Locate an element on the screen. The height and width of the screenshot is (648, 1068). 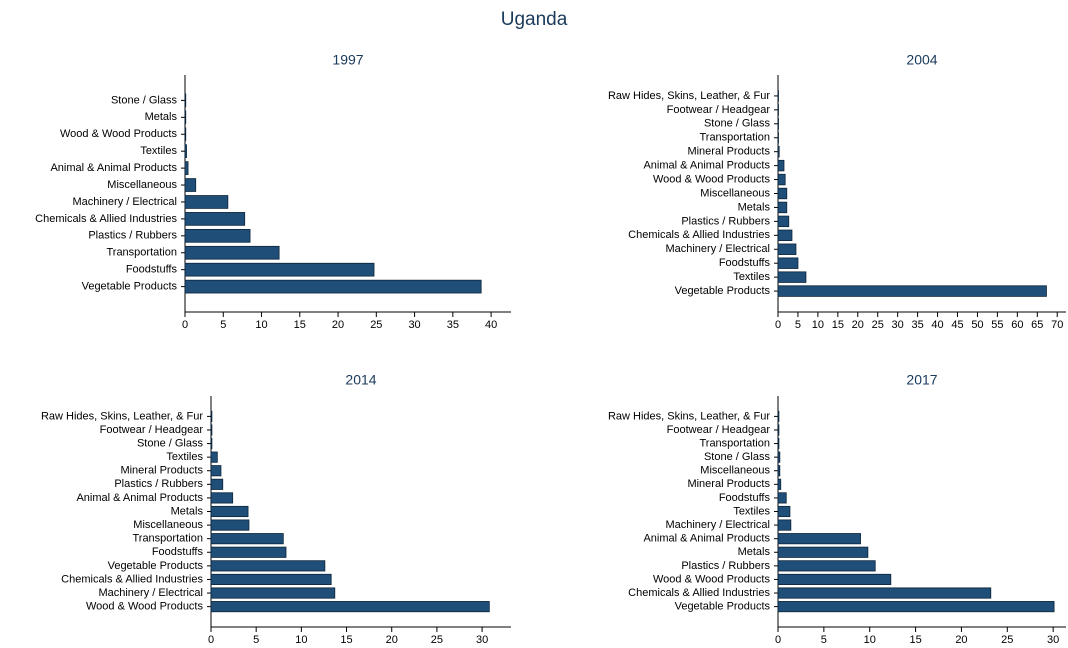
x-tick-label: 55 is located at coordinates (997, 325).